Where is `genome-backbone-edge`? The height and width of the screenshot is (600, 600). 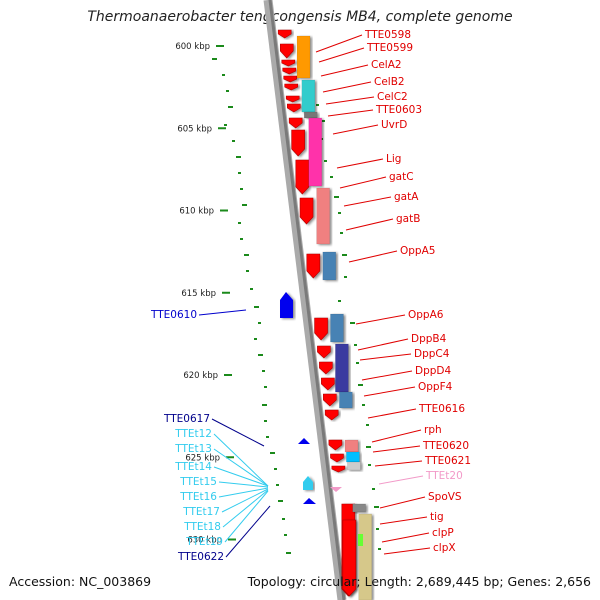
genome-backbone-edge is located at coordinates (307, 300).